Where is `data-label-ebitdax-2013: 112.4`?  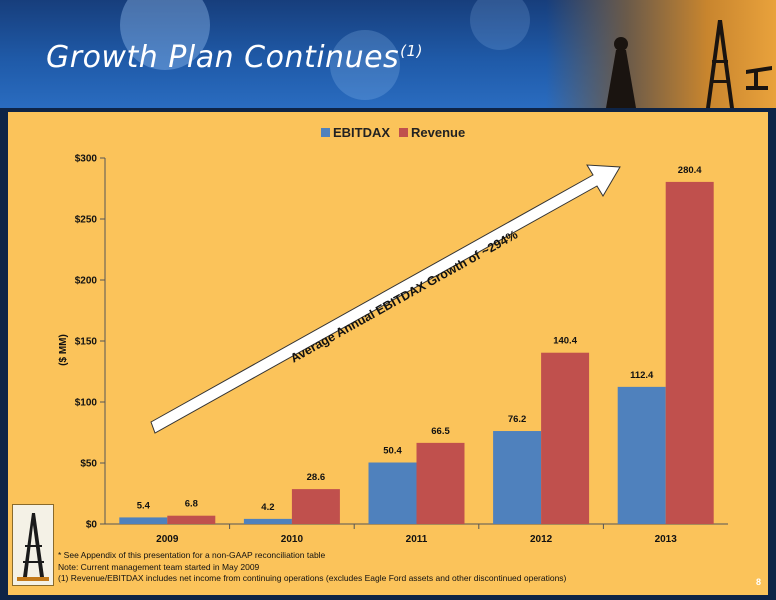 data-label-ebitdax-2013: 112.4 is located at coordinates (642, 375).